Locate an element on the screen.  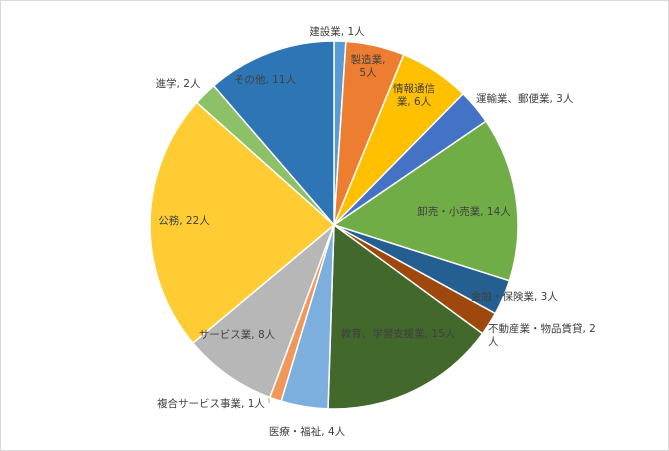
slice-label-0: 建設業, 1人 is located at coordinates (337, 31).